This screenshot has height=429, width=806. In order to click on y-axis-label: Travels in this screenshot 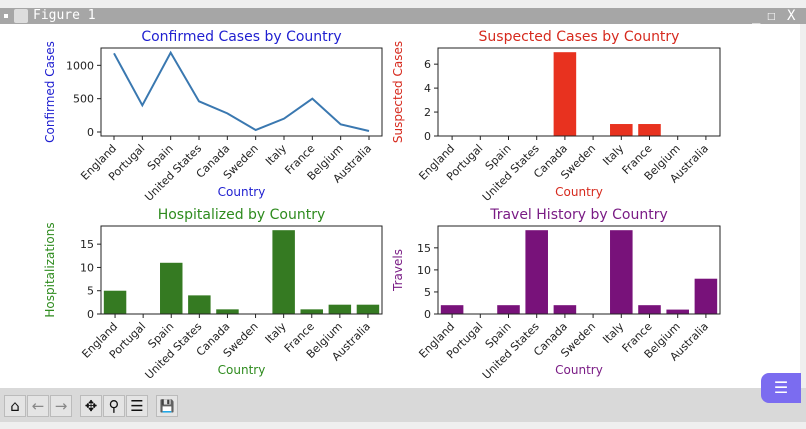, I will do `click(398, 270)`.